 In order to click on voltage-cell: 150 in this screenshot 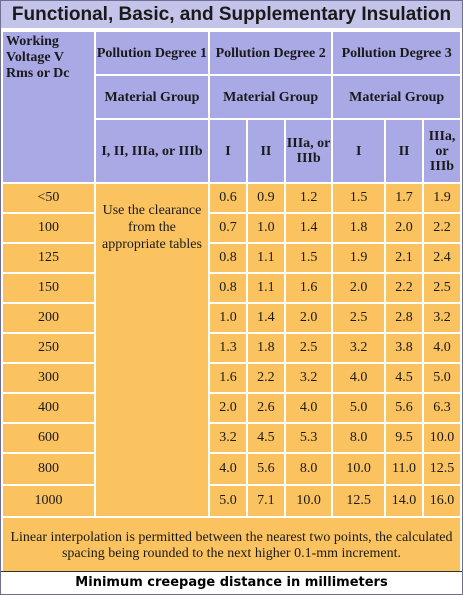, I will do `click(48, 288)`.